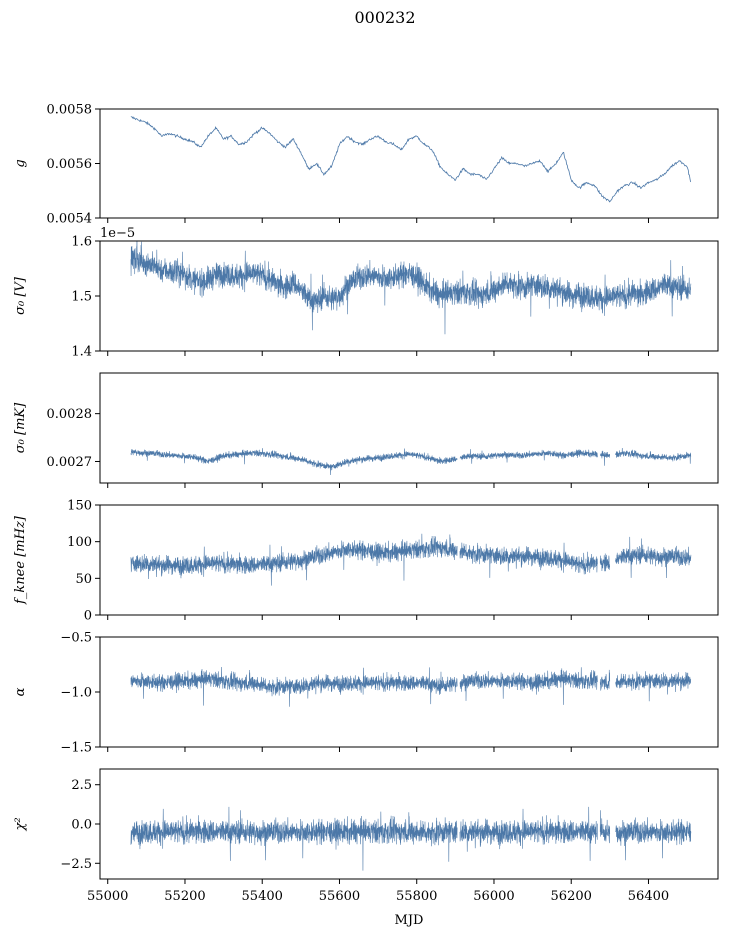 The width and height of the screenshot is (729, 936). Describe the element at coordinates (20, 163) in the screenshot. I see `y-axis-label: g` at that location.